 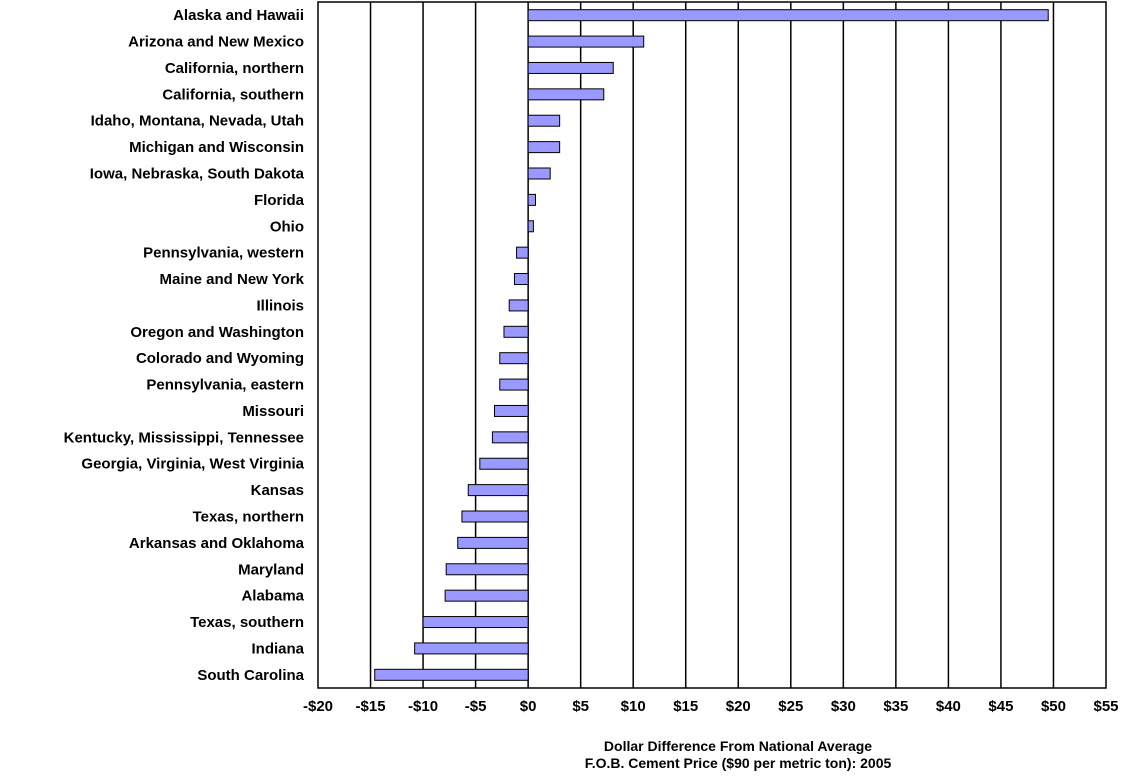 What do you see at coordinates (895, 706) in the screenshot?
I see `x-tick-label: $35` at bounding box center [895, 706].